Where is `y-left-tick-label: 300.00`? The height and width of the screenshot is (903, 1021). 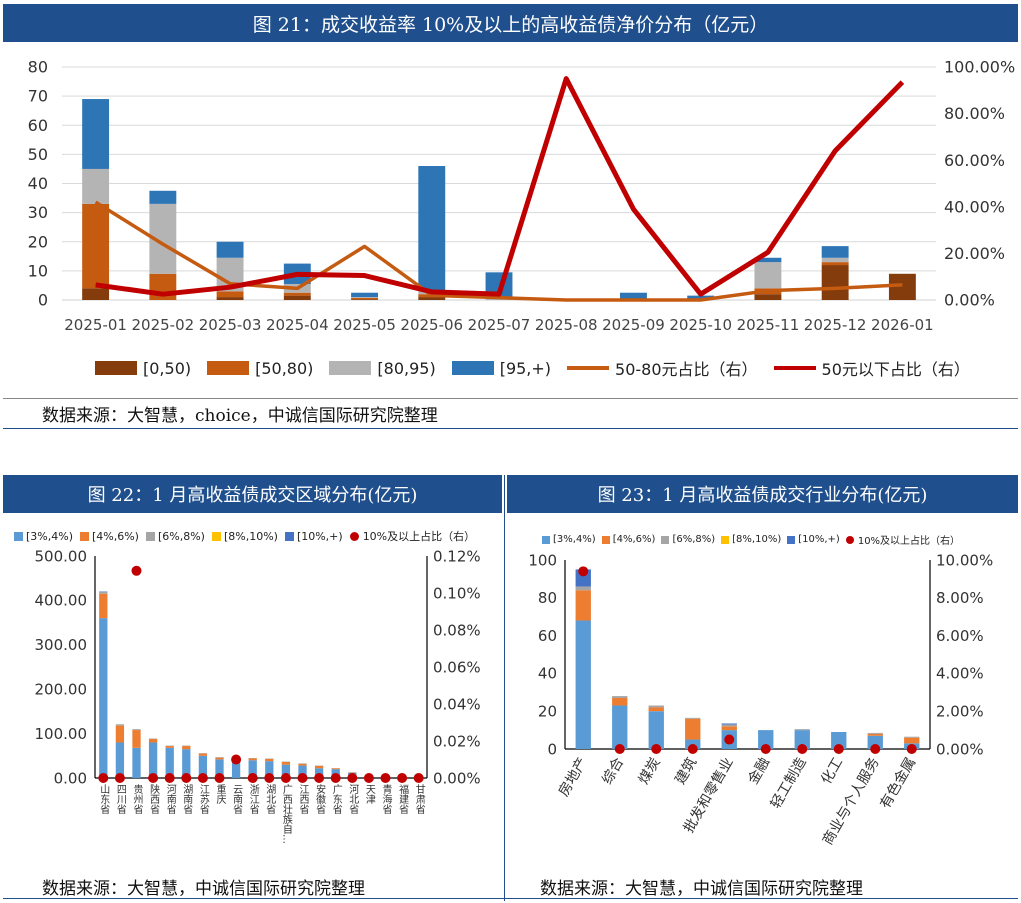
y-left-tick-label: 300.00 is located at coordinates (61, 645).